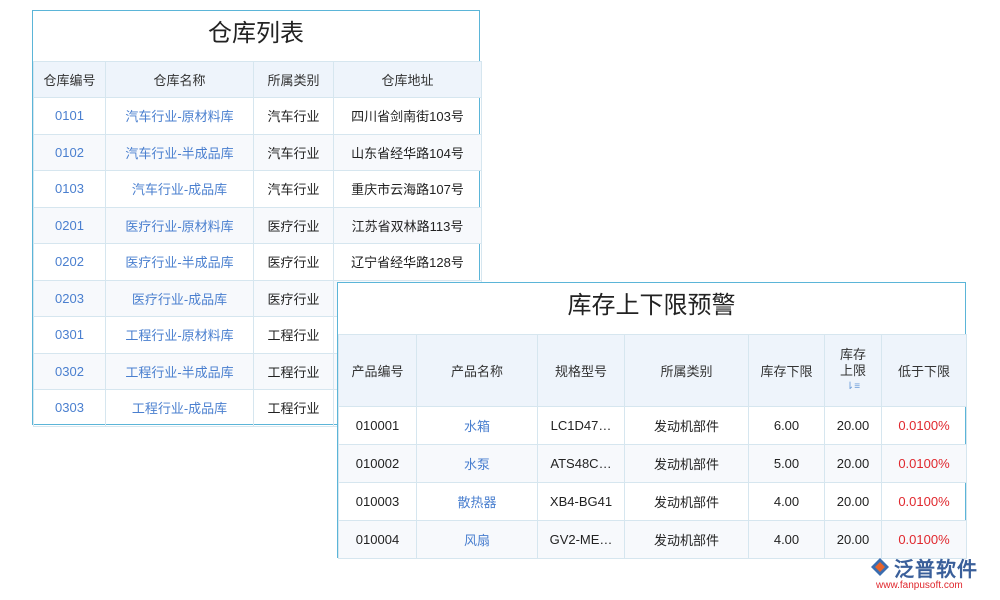  What do you see at coordinates (69, 79) in the screenshot?
I see `column-header: 仓库编号` at bounding box center [69, 79].